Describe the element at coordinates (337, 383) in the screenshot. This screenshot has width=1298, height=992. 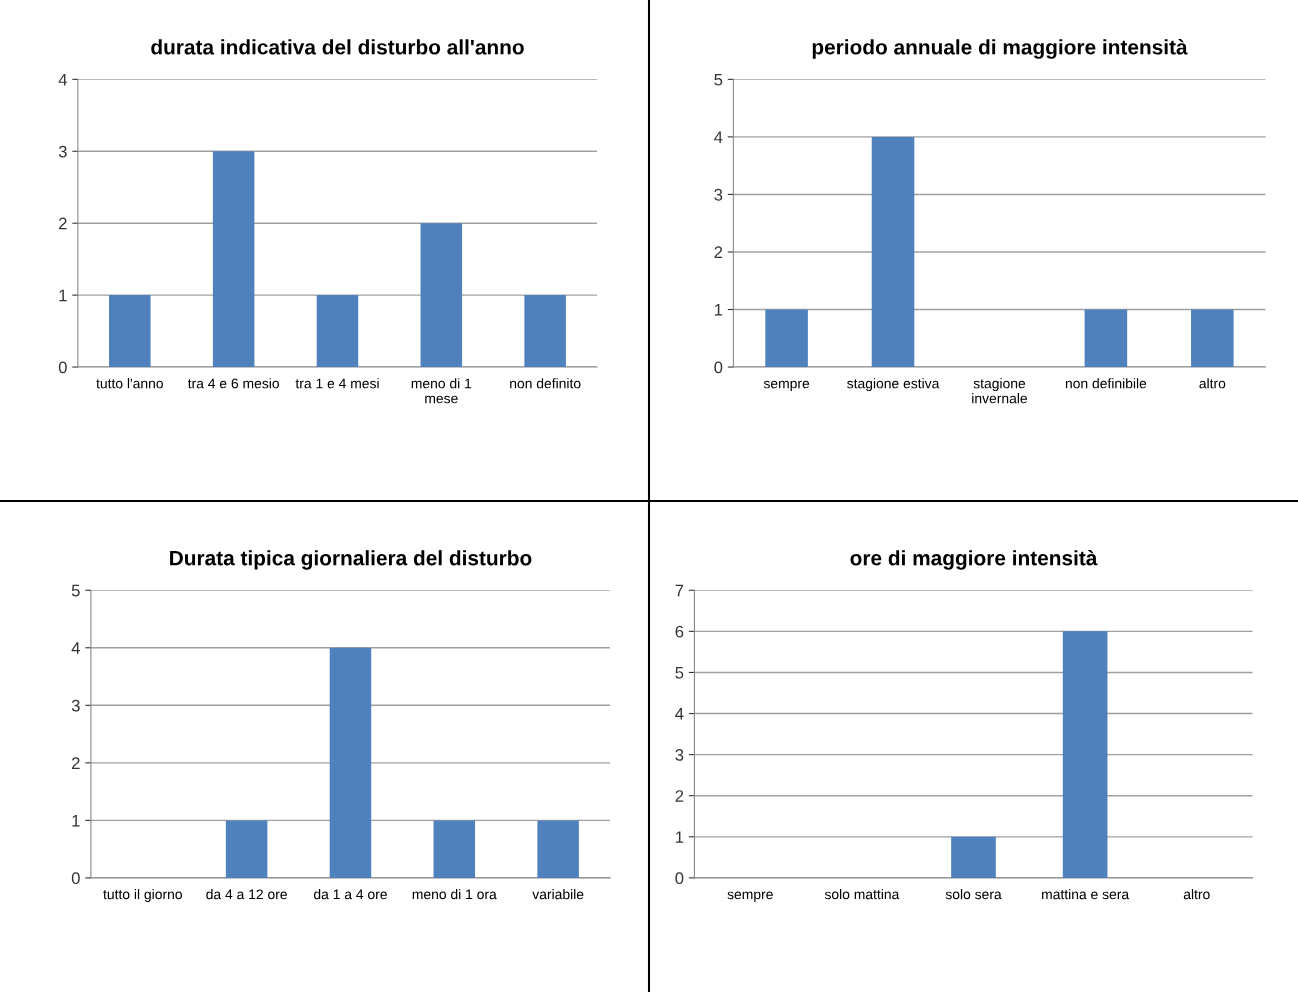
I see `x-tick-label: tra 1 e 4 mesi` at that location.